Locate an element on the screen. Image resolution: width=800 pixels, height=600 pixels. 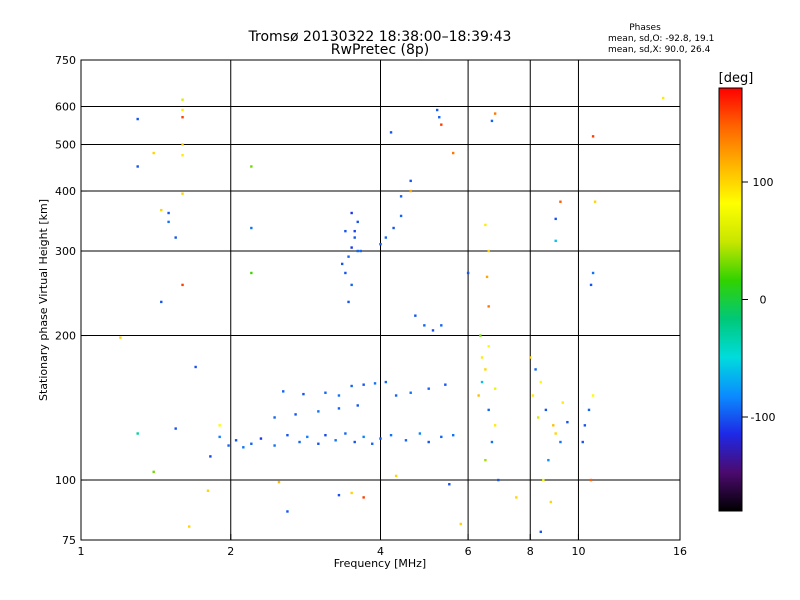
colorbar-tick-label: 100 is located at coordinates (763, 182).